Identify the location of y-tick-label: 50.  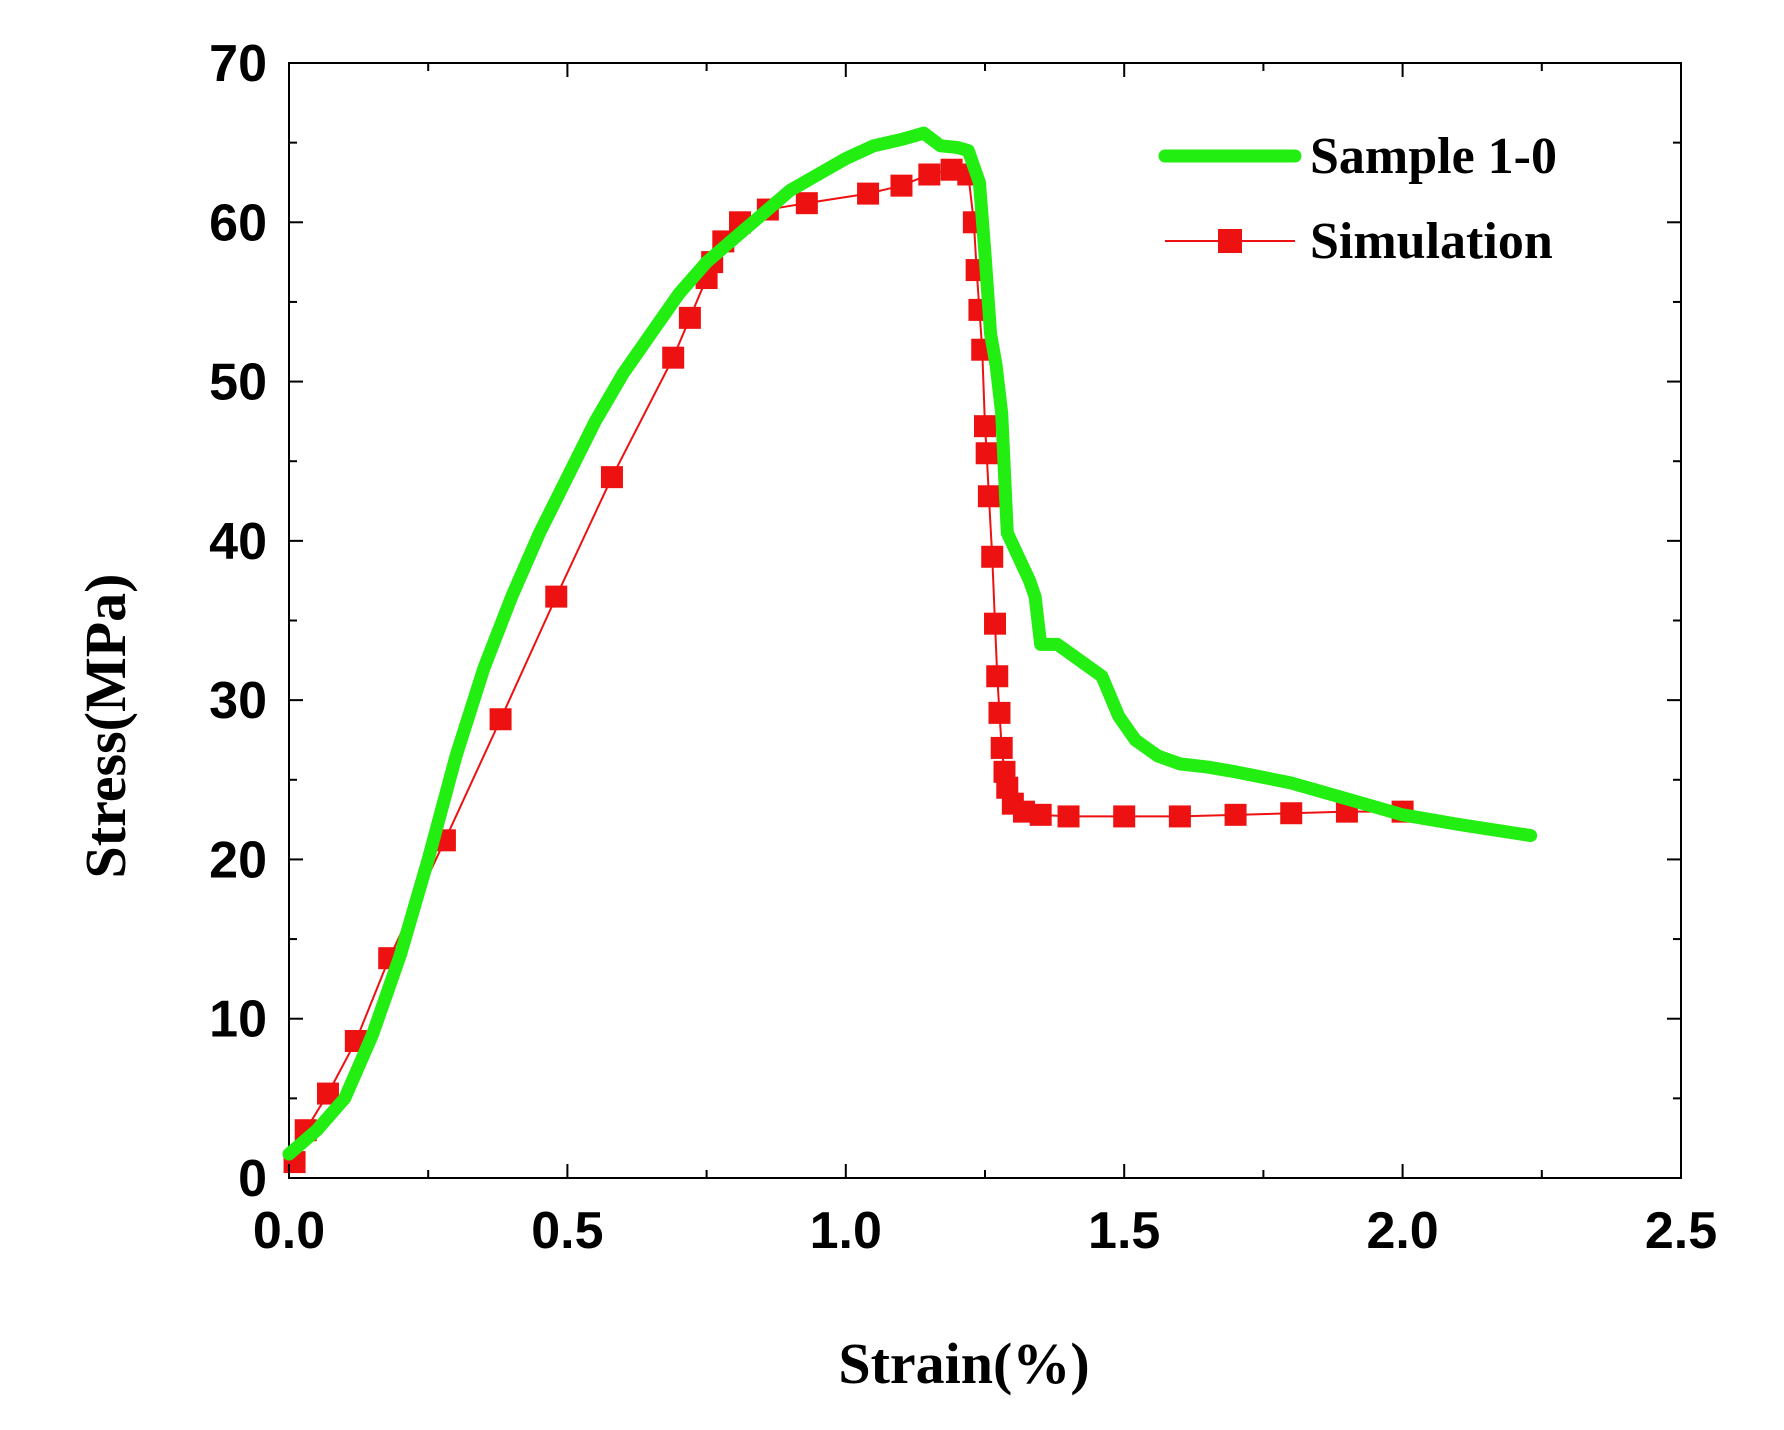
(238, 383).